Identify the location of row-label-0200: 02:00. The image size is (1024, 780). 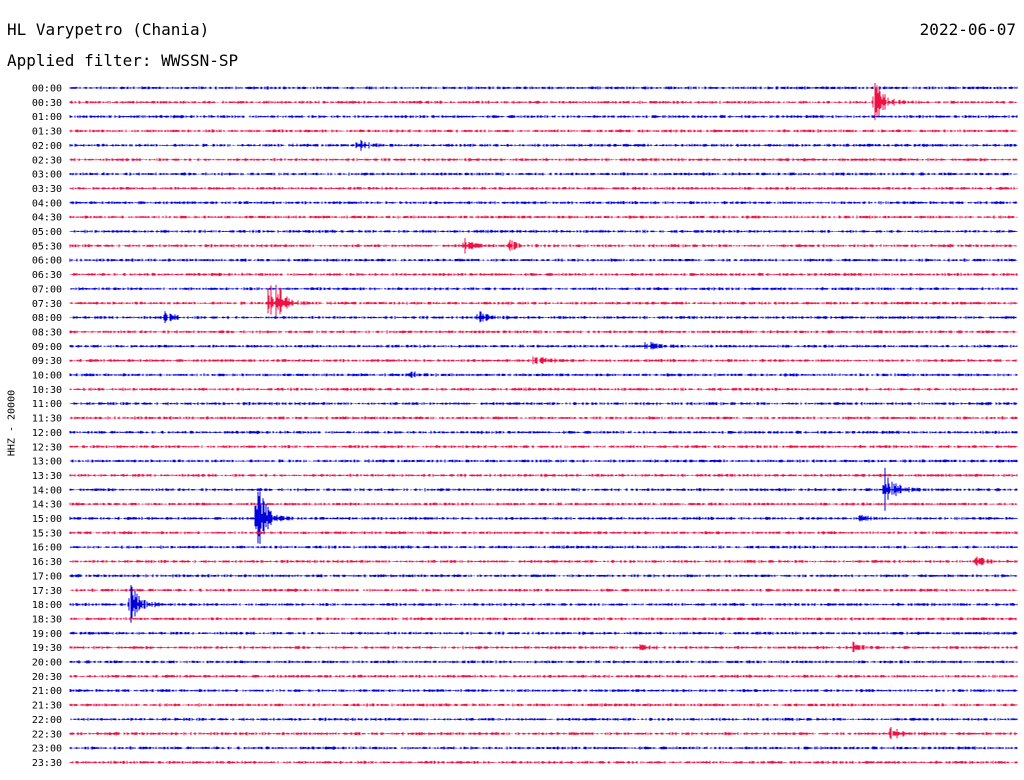
(47, 146).